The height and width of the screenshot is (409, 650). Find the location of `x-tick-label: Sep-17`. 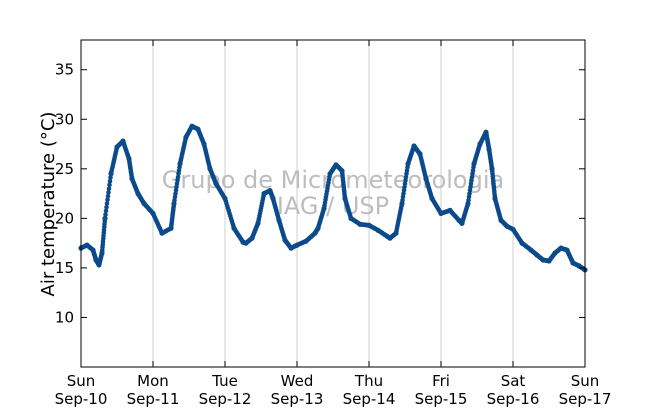

x-tick-label: Sep-17 is located at coordinates (585, 399).